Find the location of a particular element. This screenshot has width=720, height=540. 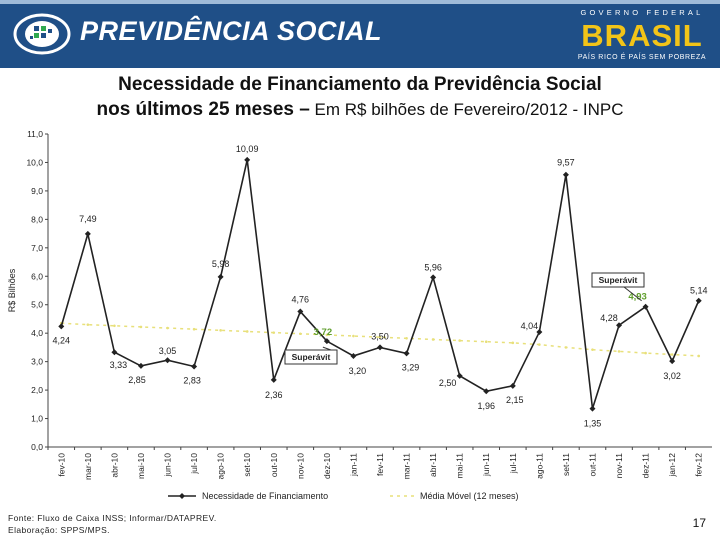

data-label: 1,96 is located at coordinates (486, 406).